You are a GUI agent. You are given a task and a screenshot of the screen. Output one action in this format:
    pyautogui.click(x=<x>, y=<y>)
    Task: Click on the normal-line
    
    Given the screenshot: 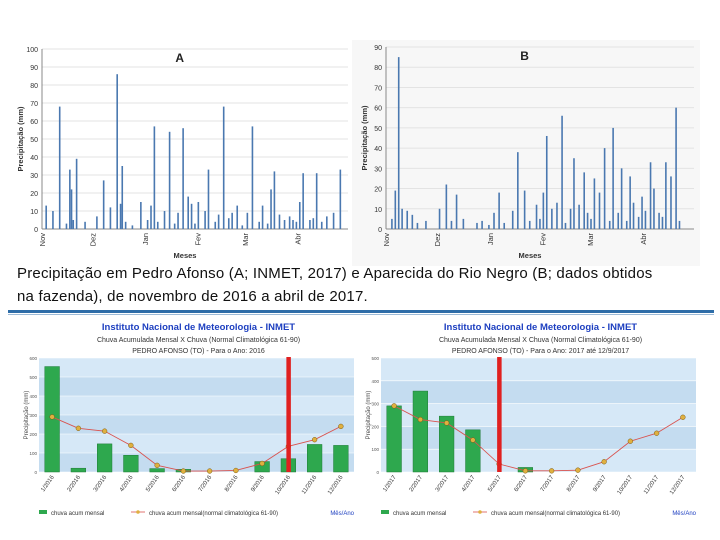 What is the action you would take?
    pyautogui.click(x=196, y=444)
    